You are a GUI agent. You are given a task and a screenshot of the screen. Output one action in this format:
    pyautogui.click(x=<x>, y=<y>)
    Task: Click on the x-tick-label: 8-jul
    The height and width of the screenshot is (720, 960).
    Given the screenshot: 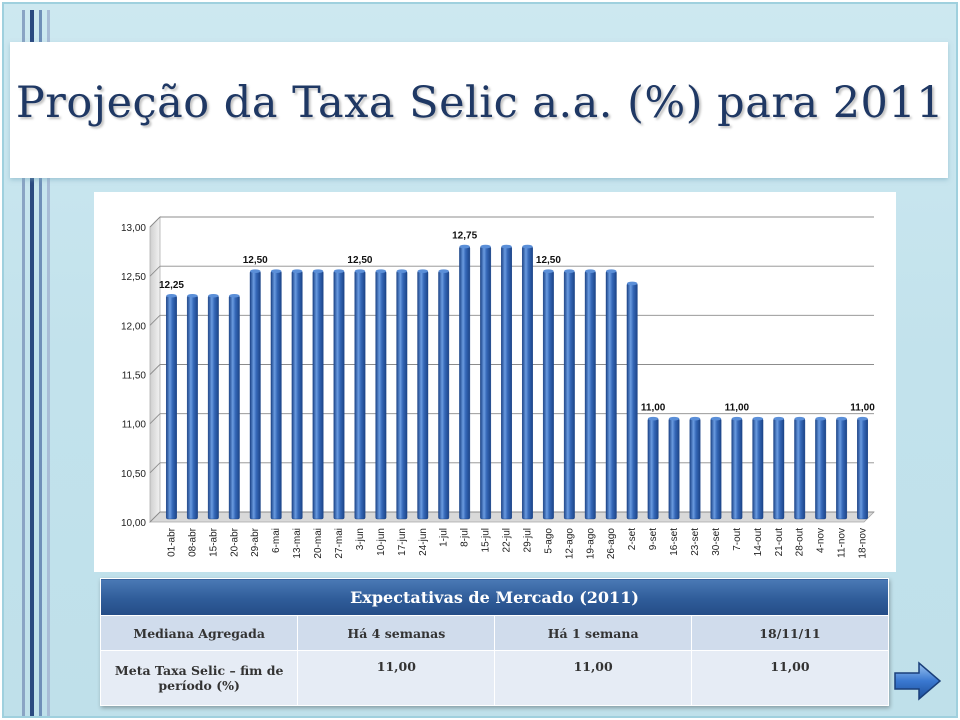 What is the action you would take?
    pyautogui.click(x=465, y=537)
    